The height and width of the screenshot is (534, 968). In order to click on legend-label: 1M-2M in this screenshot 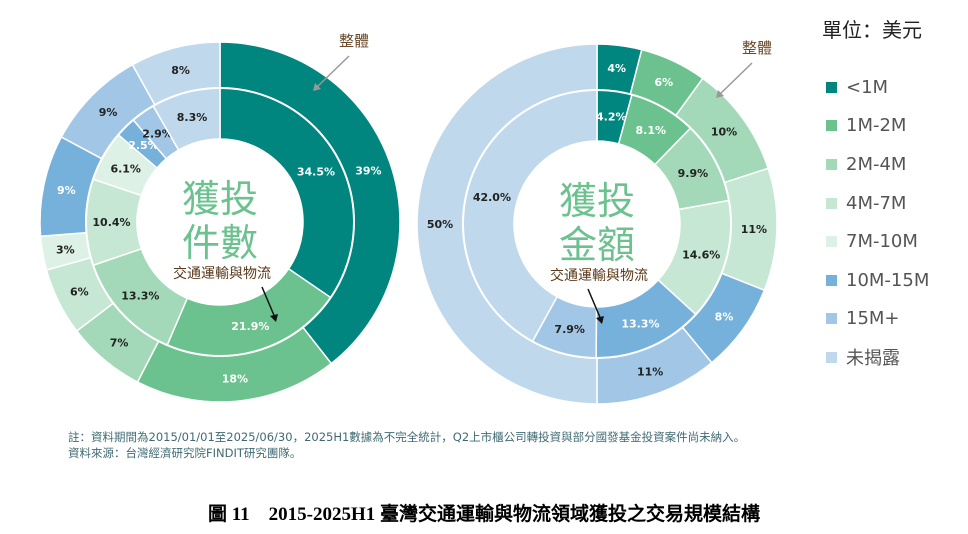, I will do `click(876, 126)`.